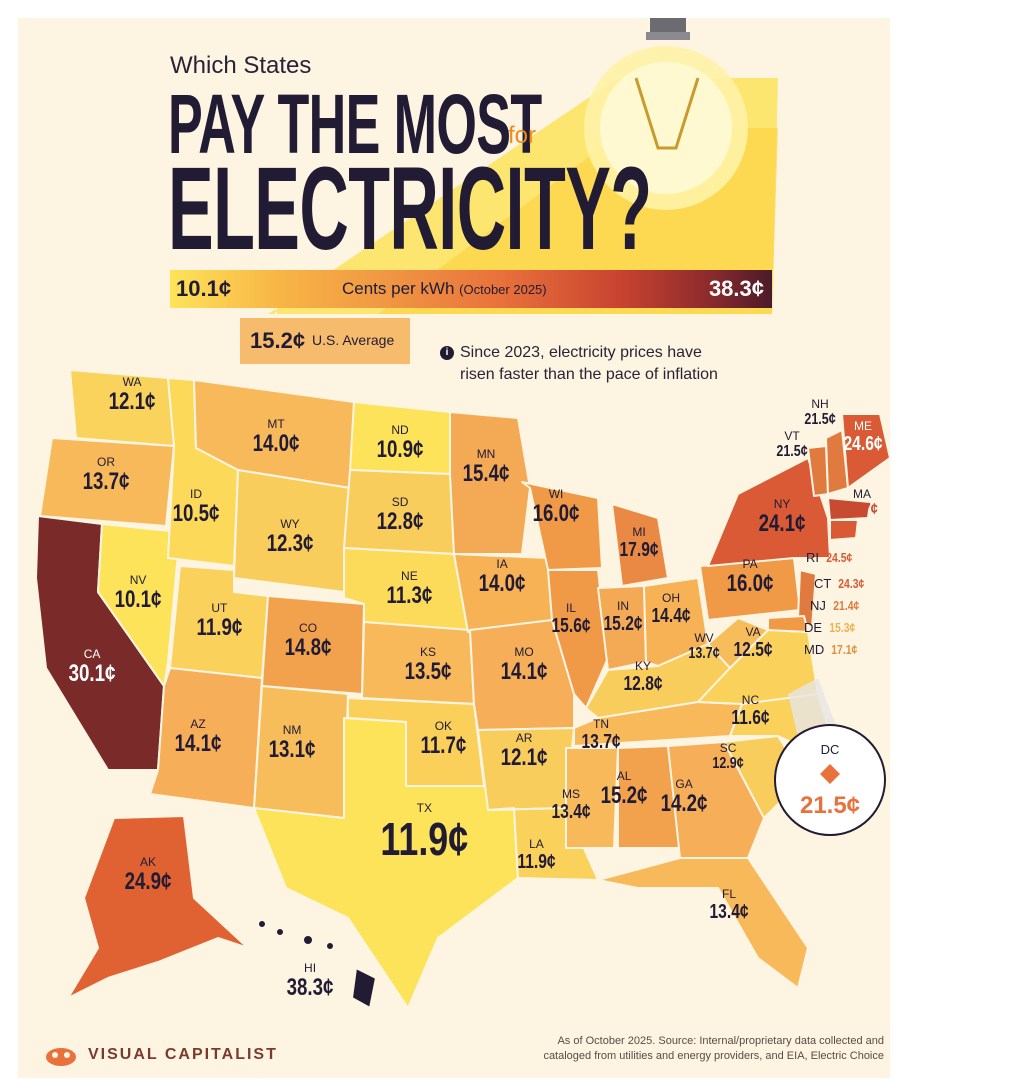  Describe the element at coordinates (571, 794) in the screenshot. I see `label-abbr: MS` at that location.